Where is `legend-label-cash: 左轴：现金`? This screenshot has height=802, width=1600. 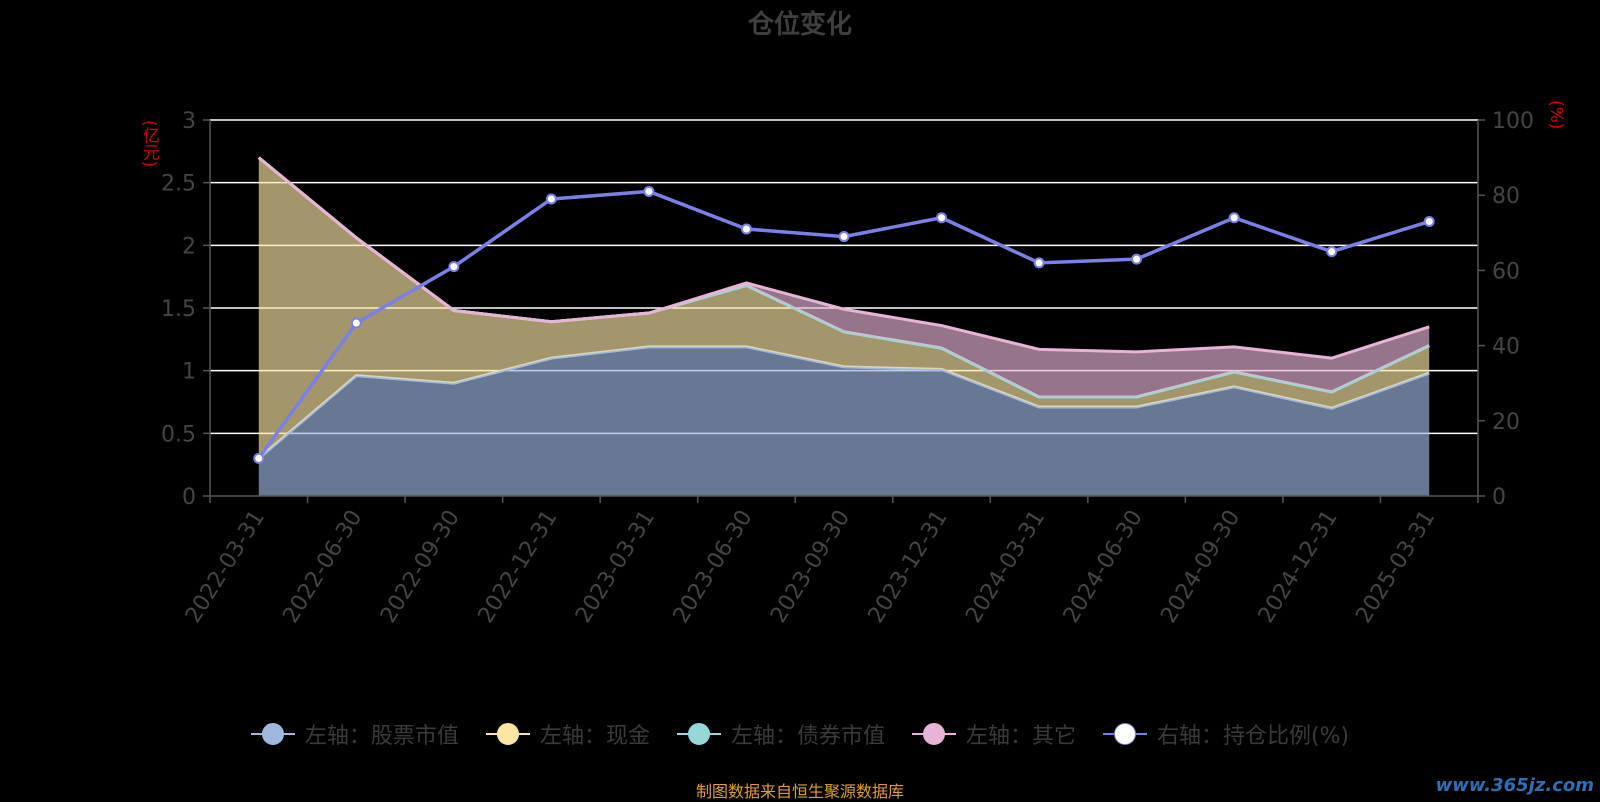 legend-label-cash: 左轴：现金 is located at coordinates (594, 736).